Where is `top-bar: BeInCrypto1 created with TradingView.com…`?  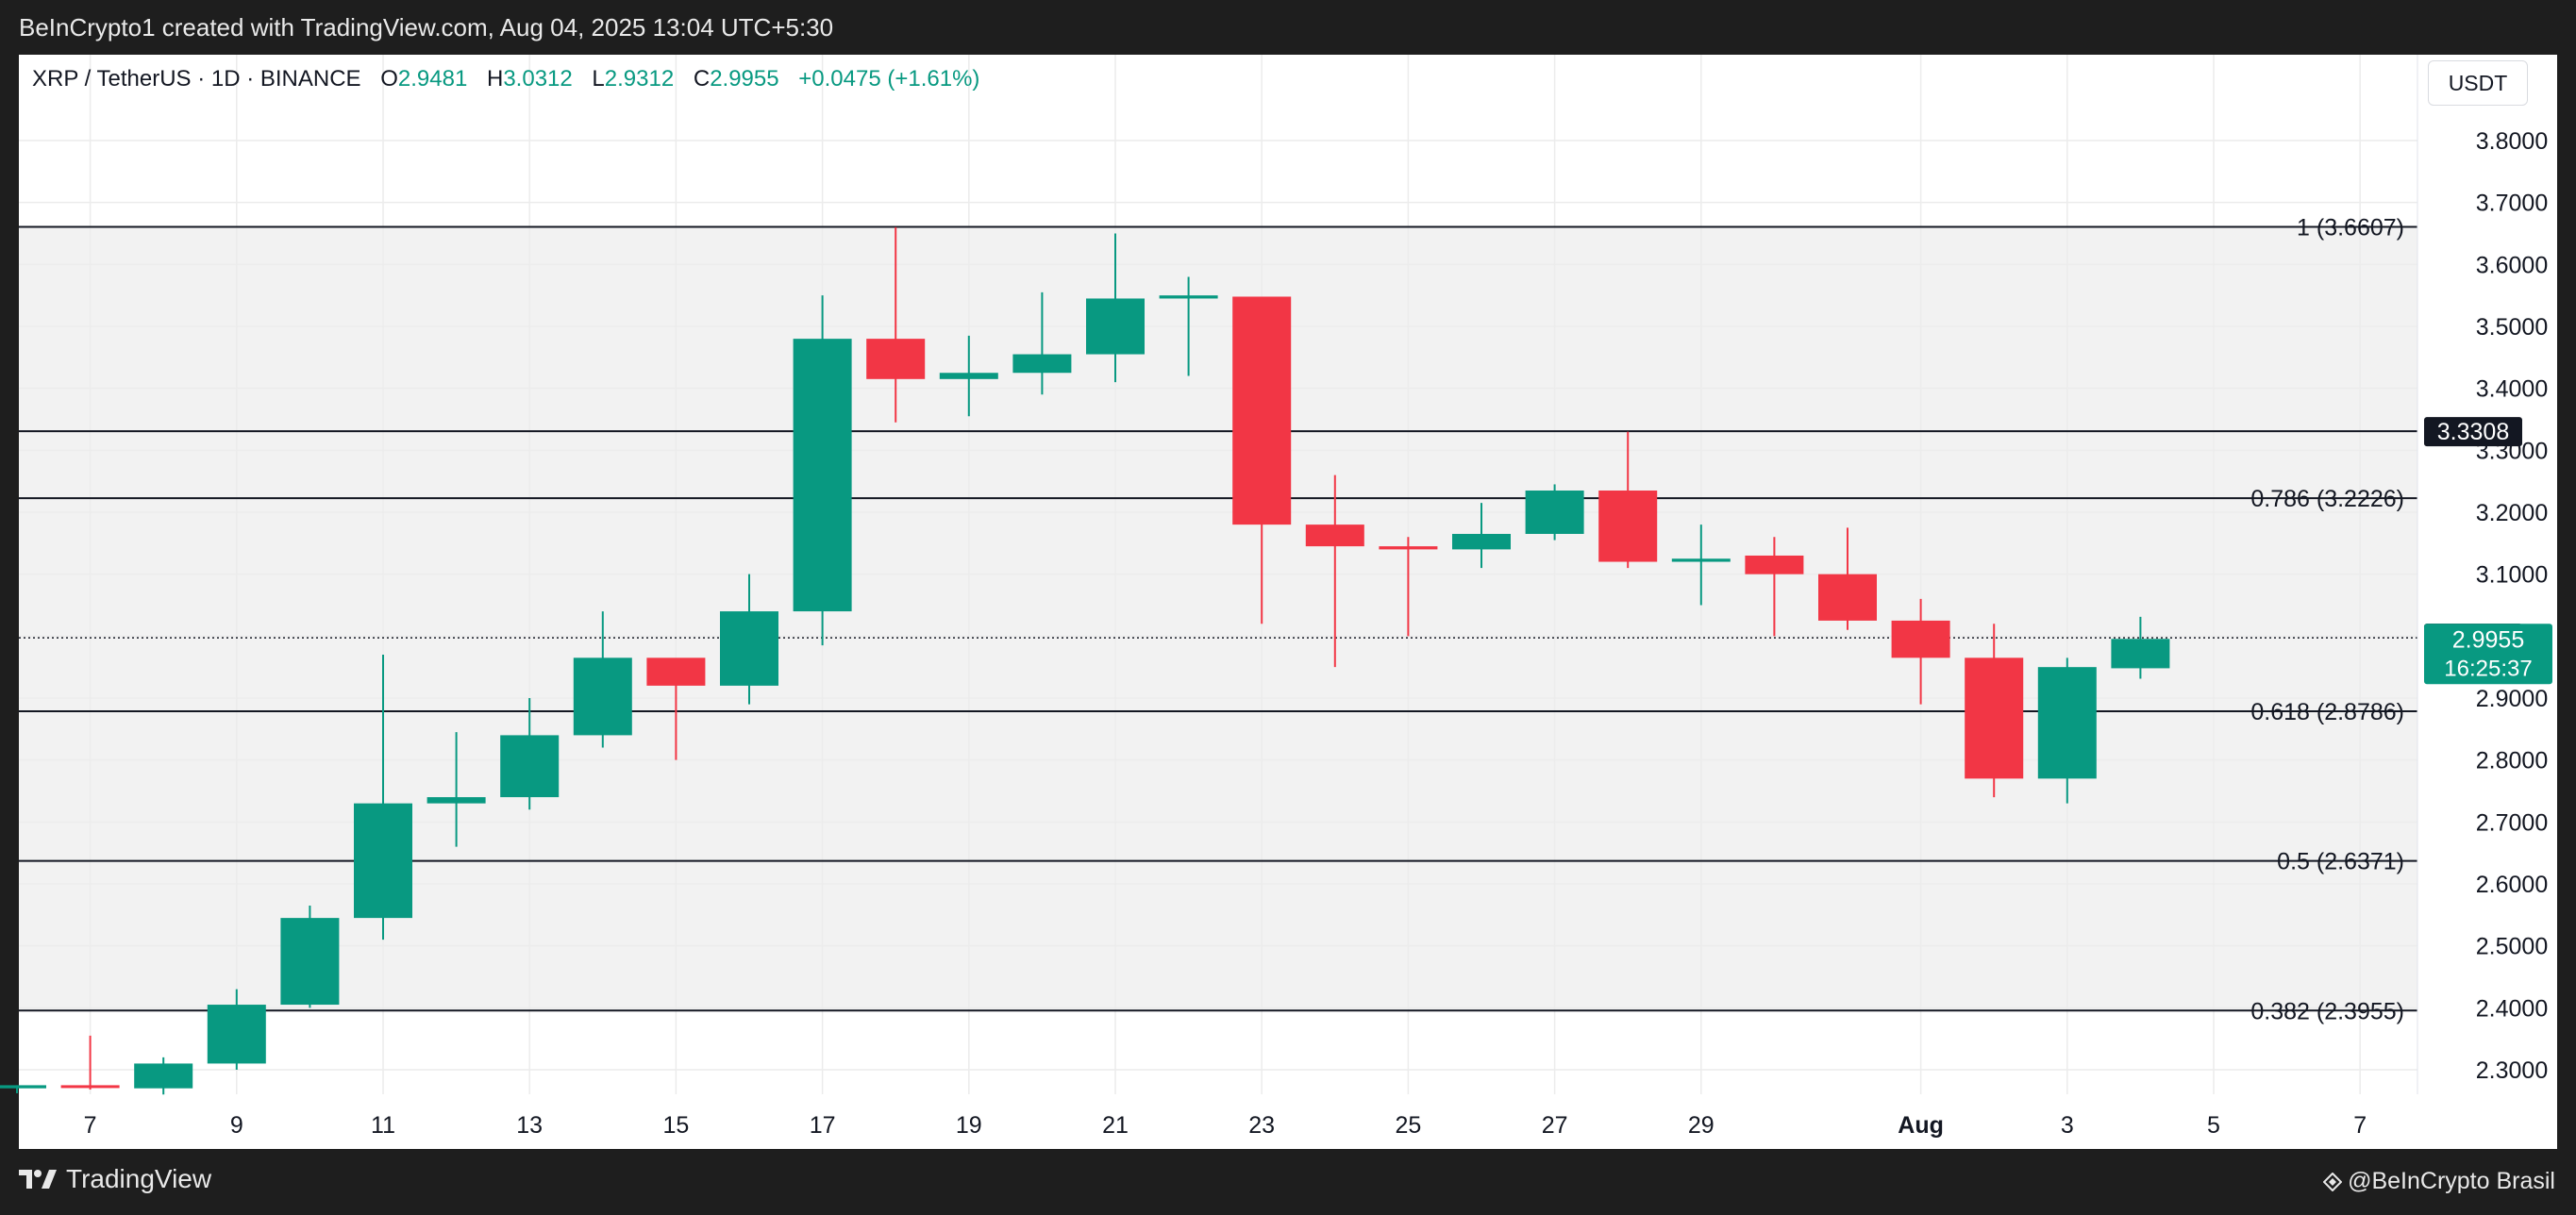 top-bar: BeInCrypto1 created with TradingView.com… is located at coordinates (1288, 27).